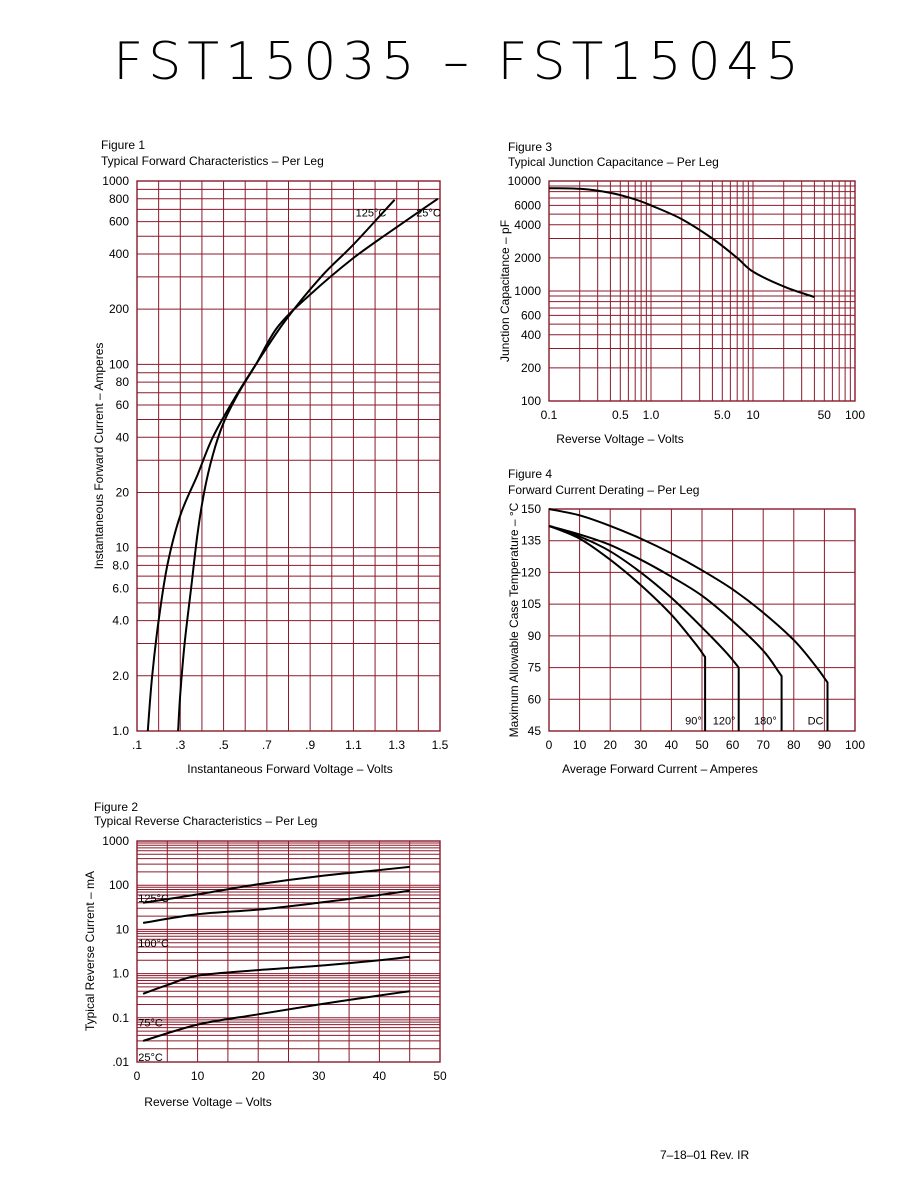 This screenshot has height=1188, width=918. What do you see at coordinates (120, 565) in the screenshot?
I see `fig1-y-tick-label: 8.0` at bounding box center [120, 565].